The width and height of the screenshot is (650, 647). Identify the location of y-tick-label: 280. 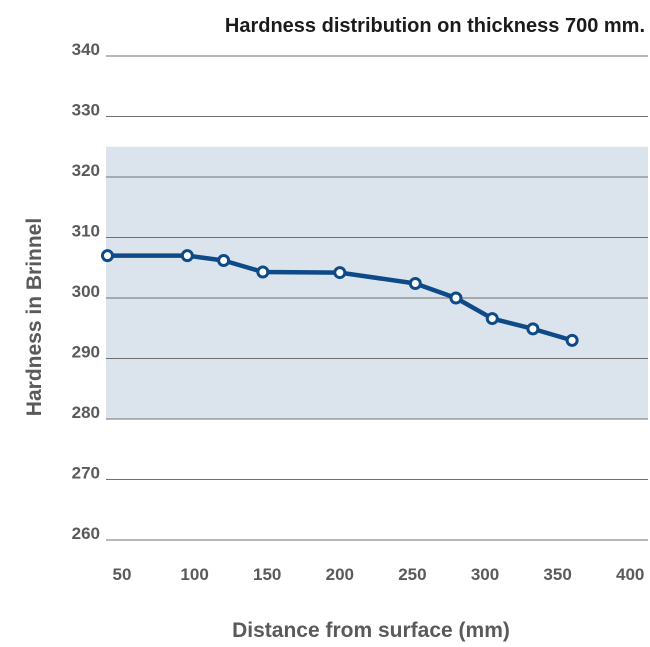
(86, 412).